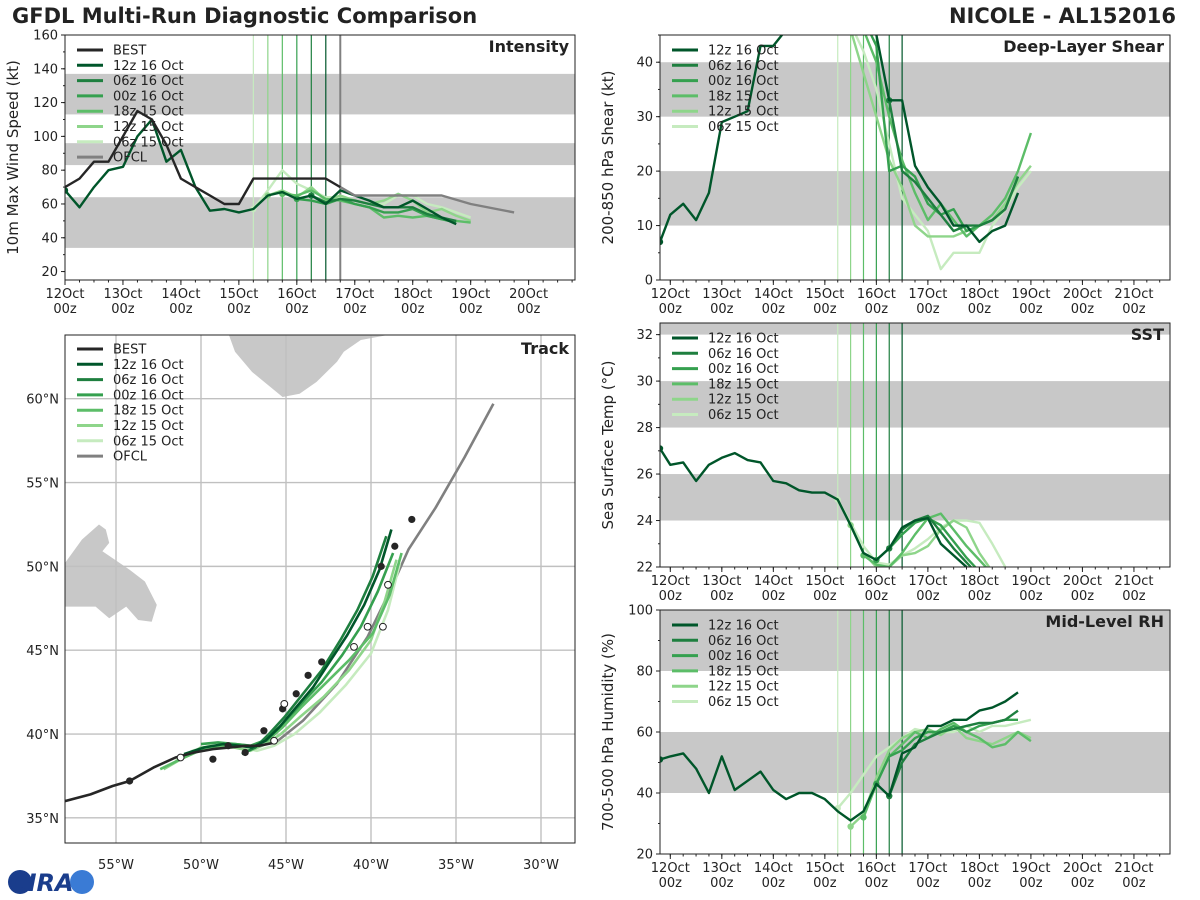 The height and width of the screenshot is (900, 1200). Describe the element at coordinates (649, 281) in the screenshot. I see `y-tick-label: 0` at that location.